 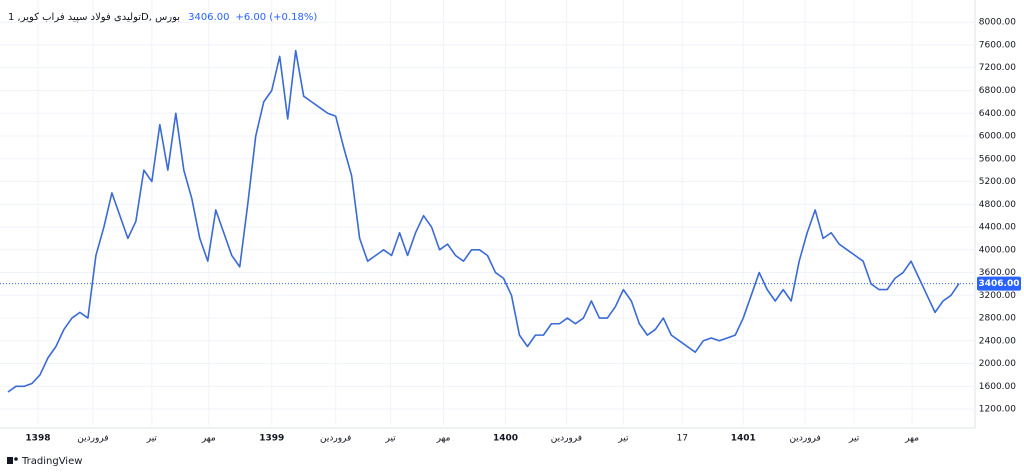 I want to click on y-tick-label: 5200.00, so click(x=997, y=182).